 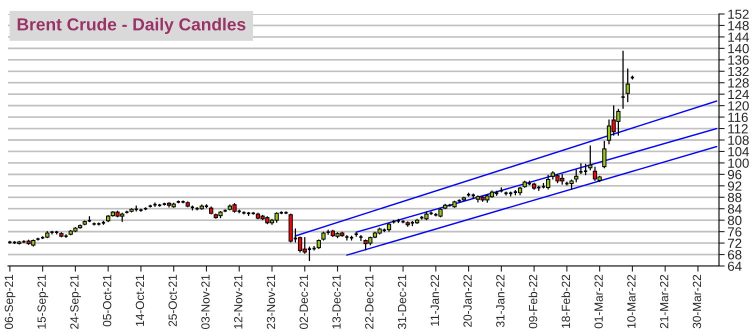 What do you see at coordinates (238, 301) in the screenshot?
I see `x-tick-label: 12-Nov-21` at bounding box center [238, 301].